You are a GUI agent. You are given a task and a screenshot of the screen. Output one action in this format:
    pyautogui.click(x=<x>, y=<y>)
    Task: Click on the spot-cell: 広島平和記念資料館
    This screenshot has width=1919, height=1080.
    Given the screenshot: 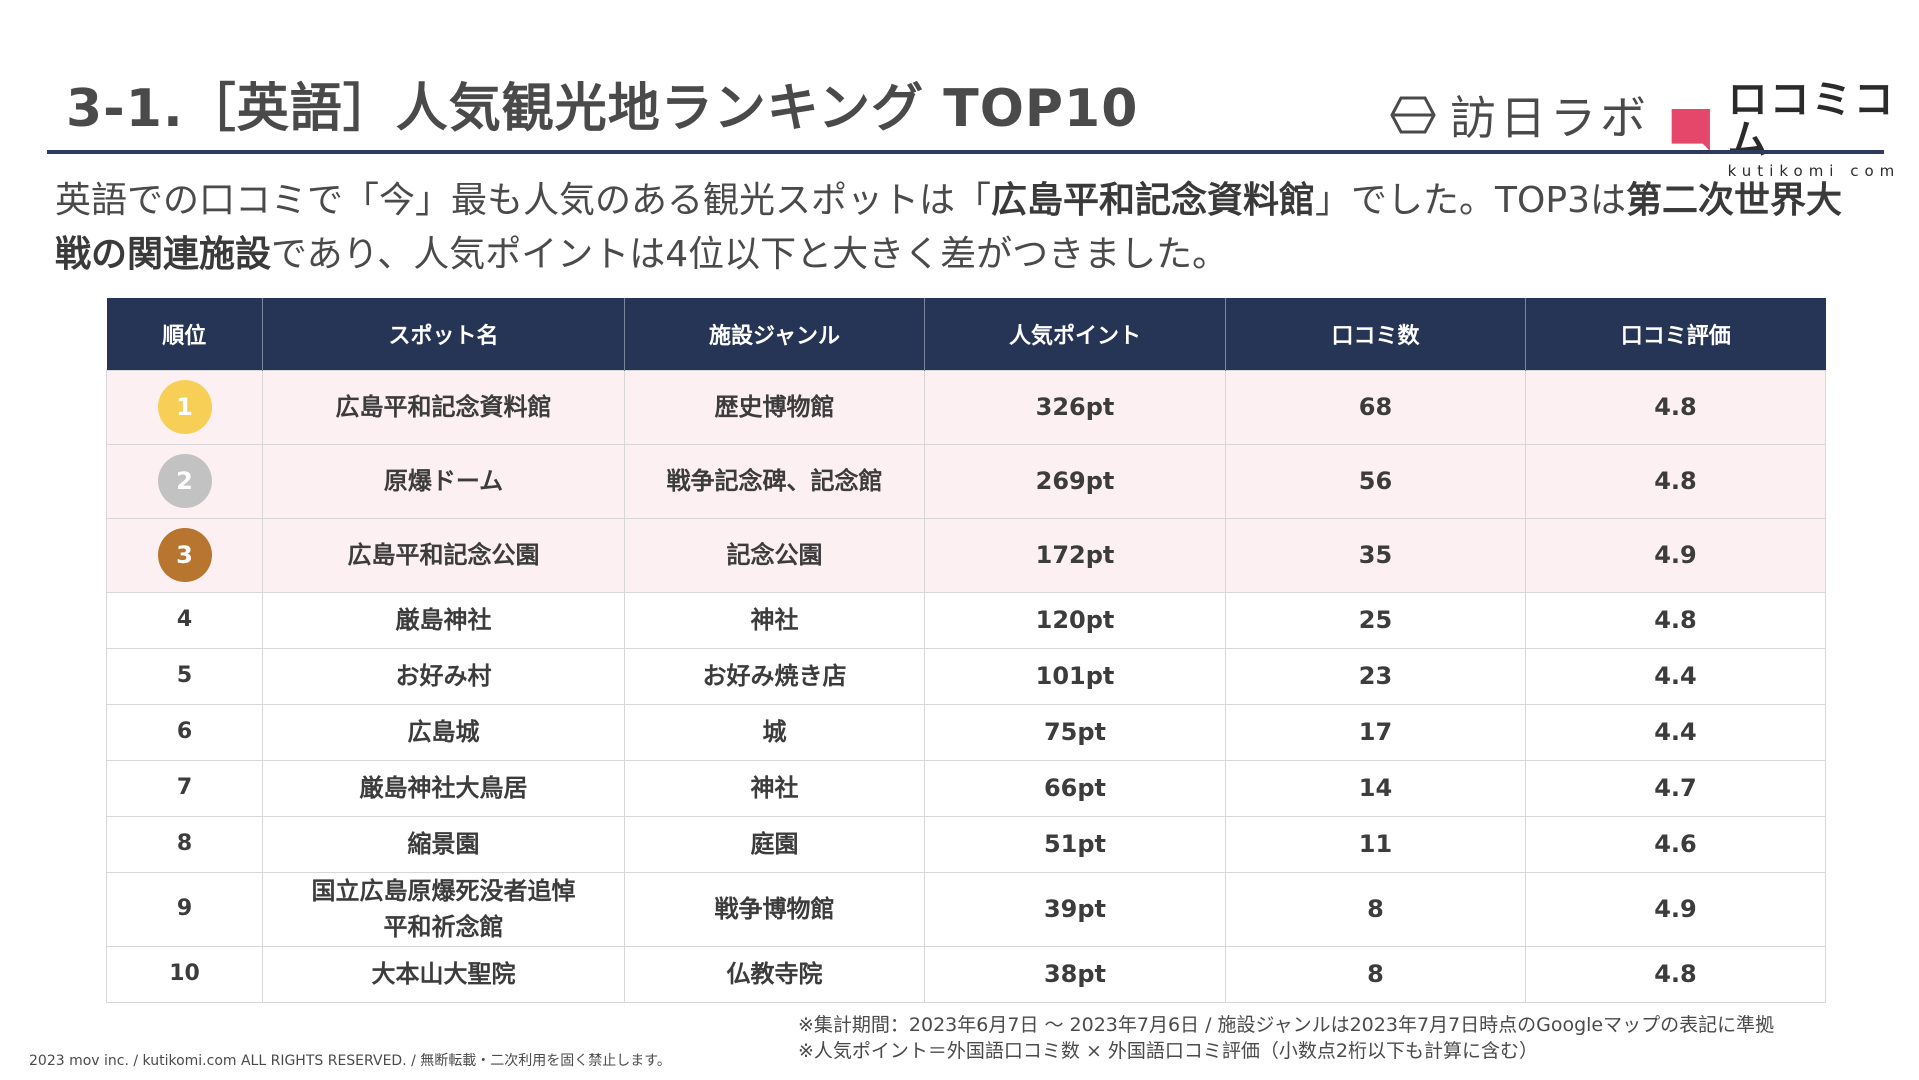 What is the action you would take?
    pyautogui.click(x=443, y=407)
    